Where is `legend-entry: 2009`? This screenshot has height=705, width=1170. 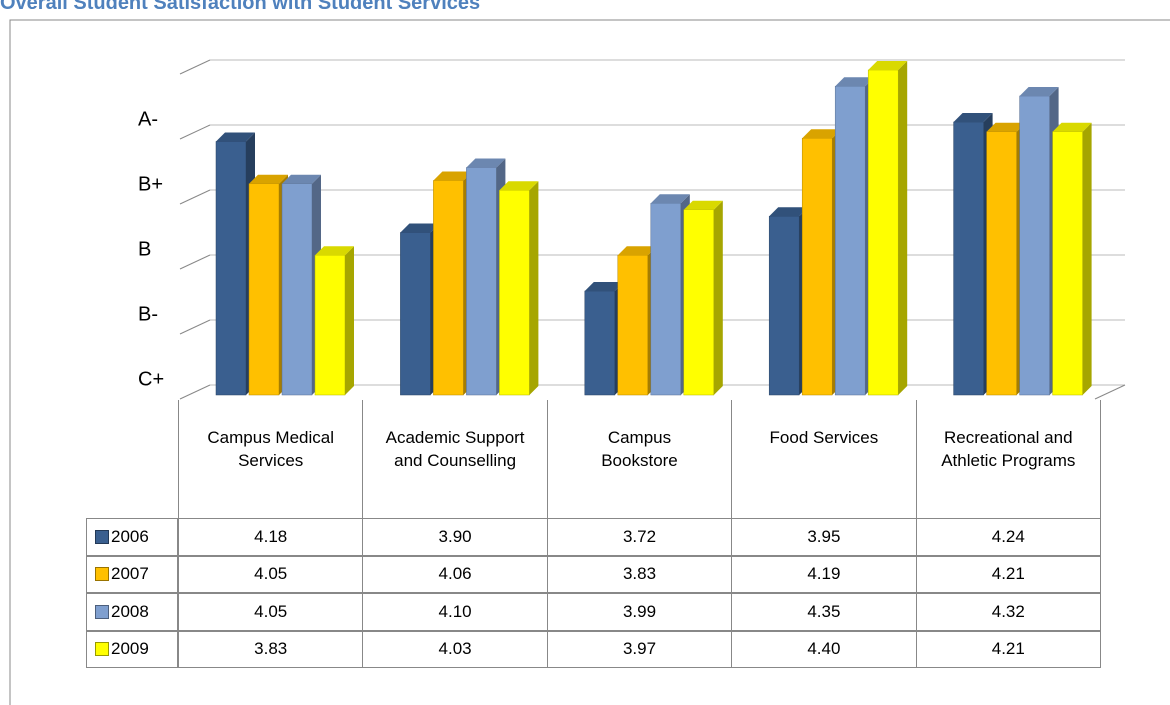
legend-entry: 2009 is located at coordinates (132, 649).